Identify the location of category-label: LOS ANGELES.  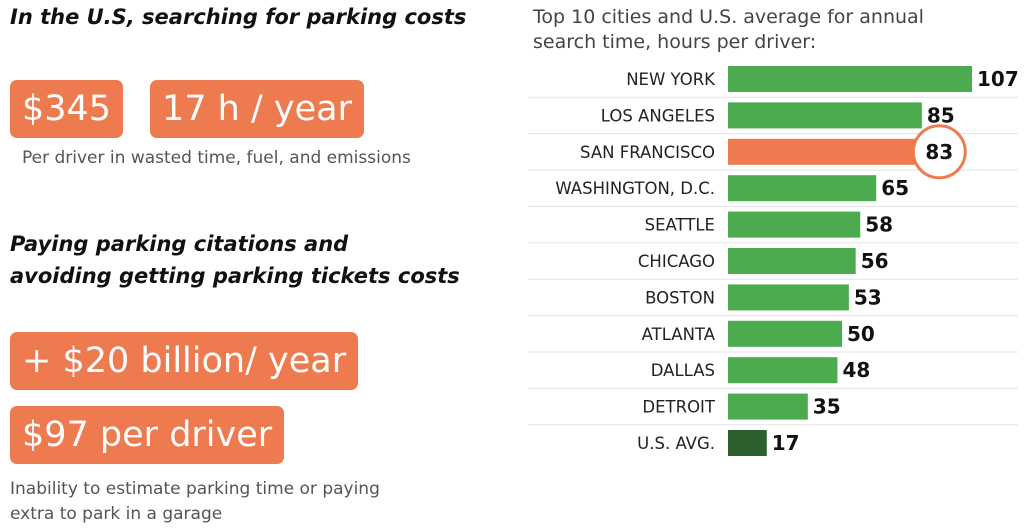
(658, 115).